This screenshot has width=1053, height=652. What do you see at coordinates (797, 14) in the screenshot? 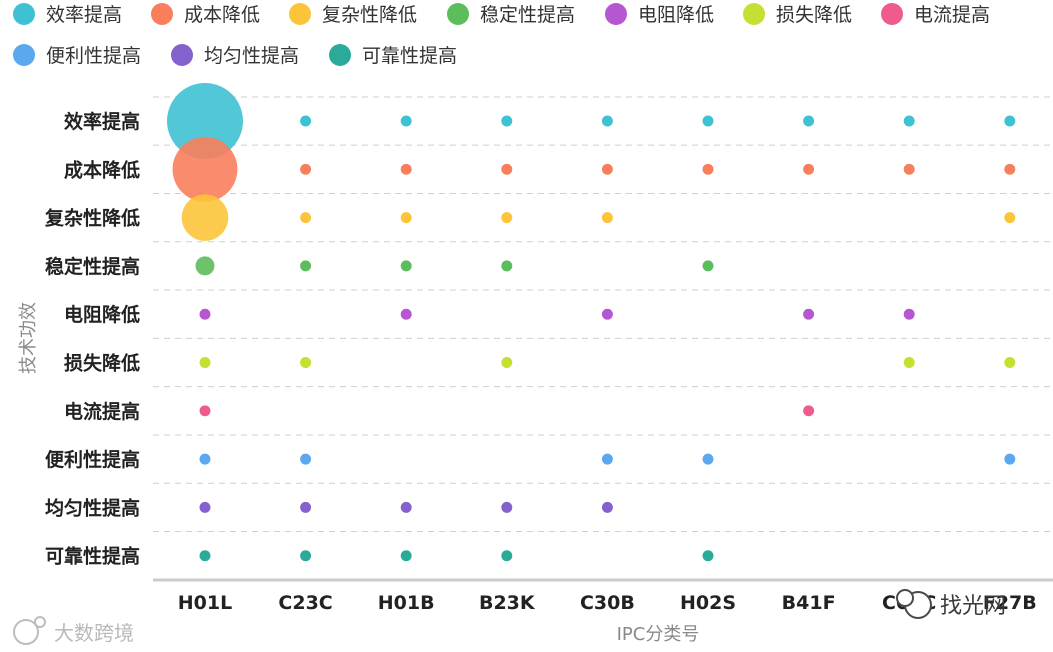
I see `legend-item: 损失降低` at bounding box center [797, 14].